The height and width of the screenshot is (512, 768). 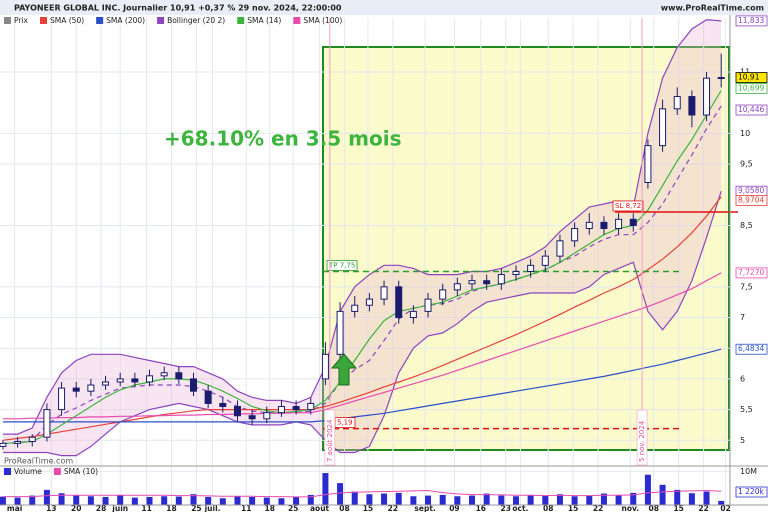 I want to click on last-value-label: 6,4834, so click(x=751, y=348).